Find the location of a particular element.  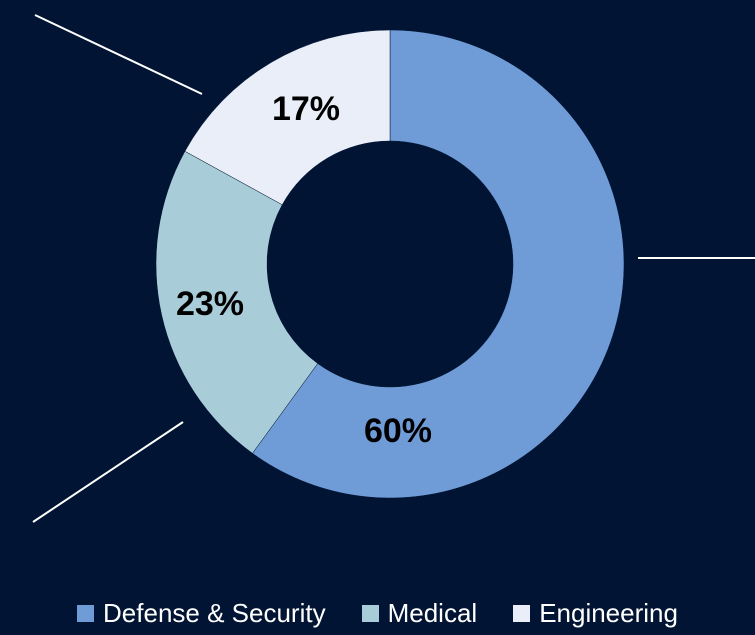

data-label-engineering: 17% is located at coordinates (306, 109).